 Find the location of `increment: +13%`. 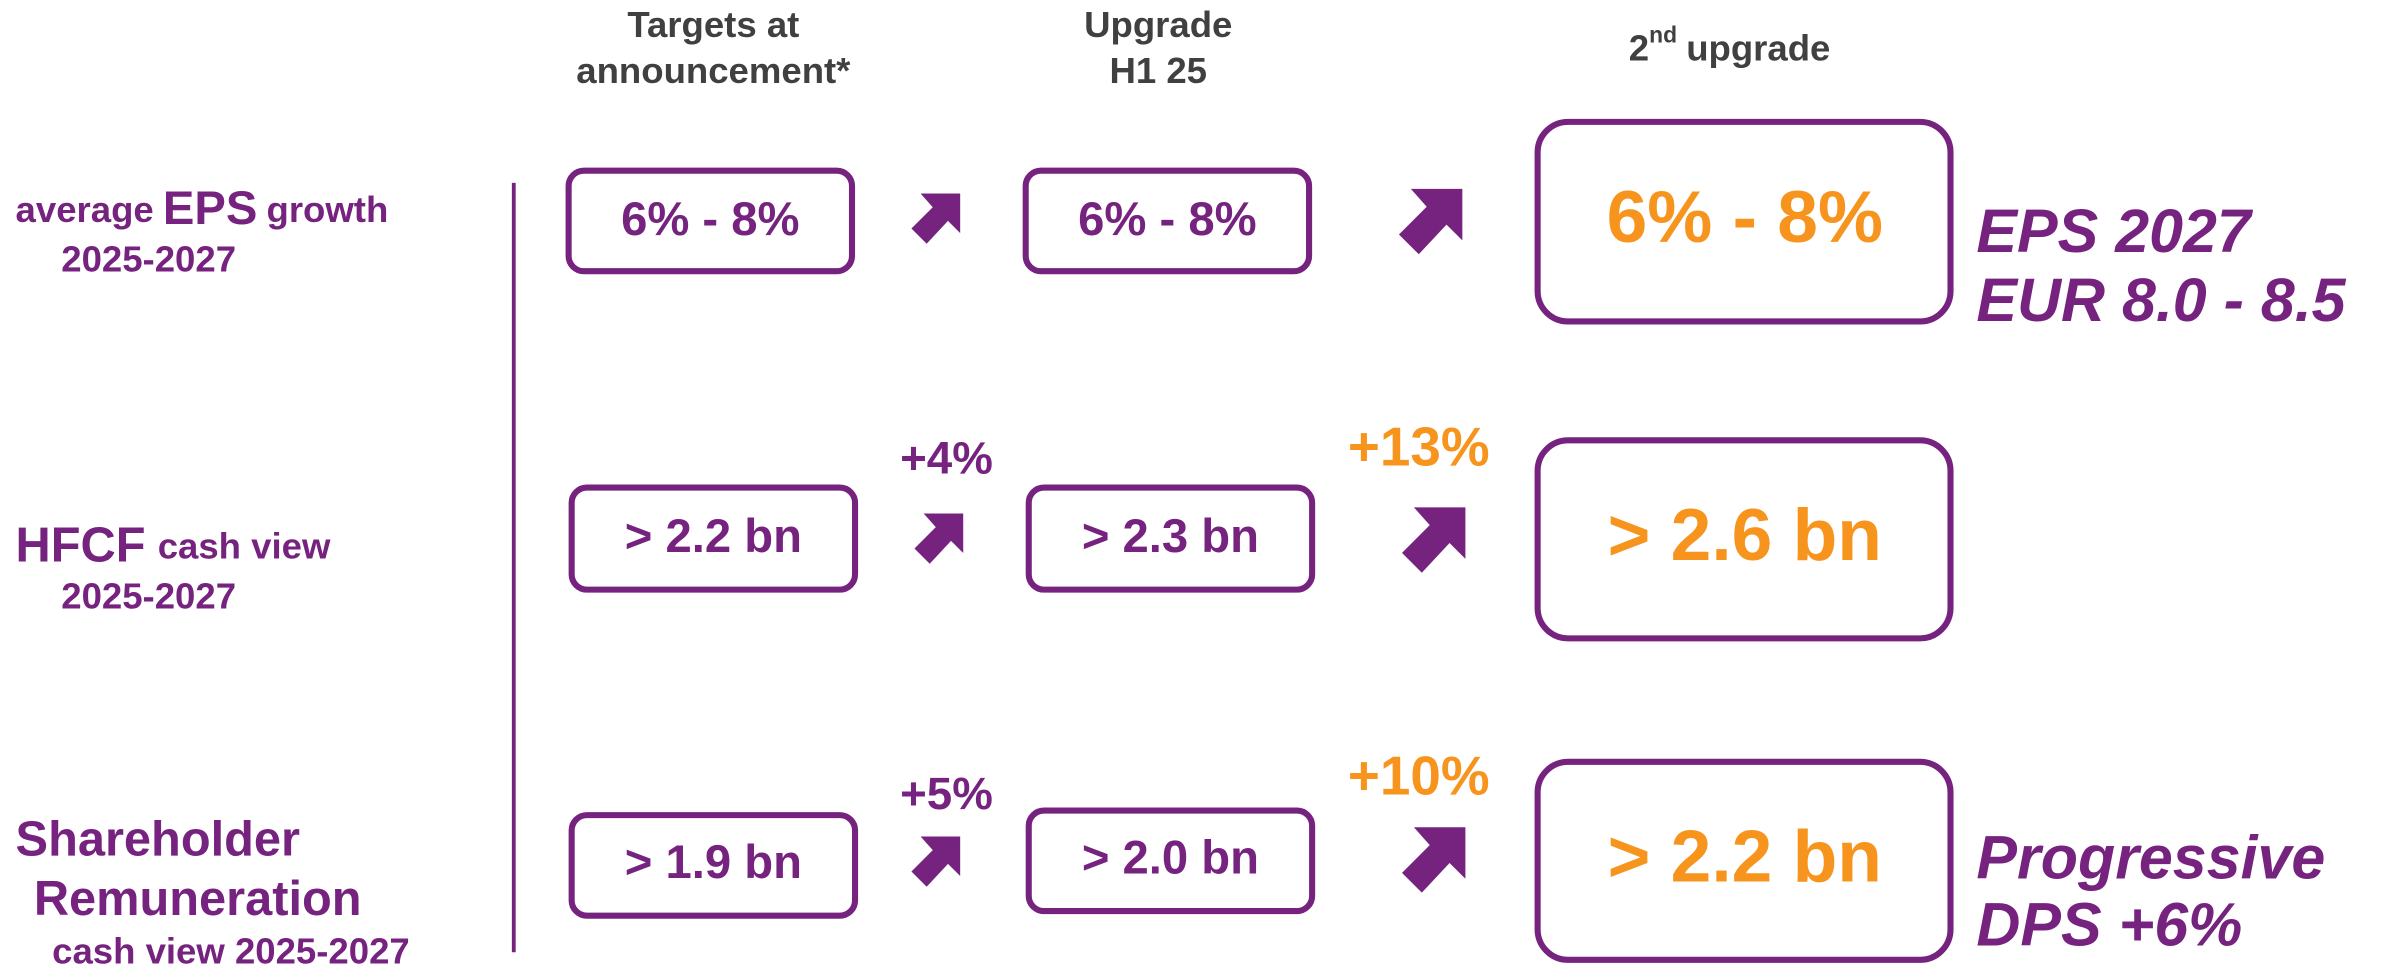

increment: +13% is located at coordinates (1419, 446).